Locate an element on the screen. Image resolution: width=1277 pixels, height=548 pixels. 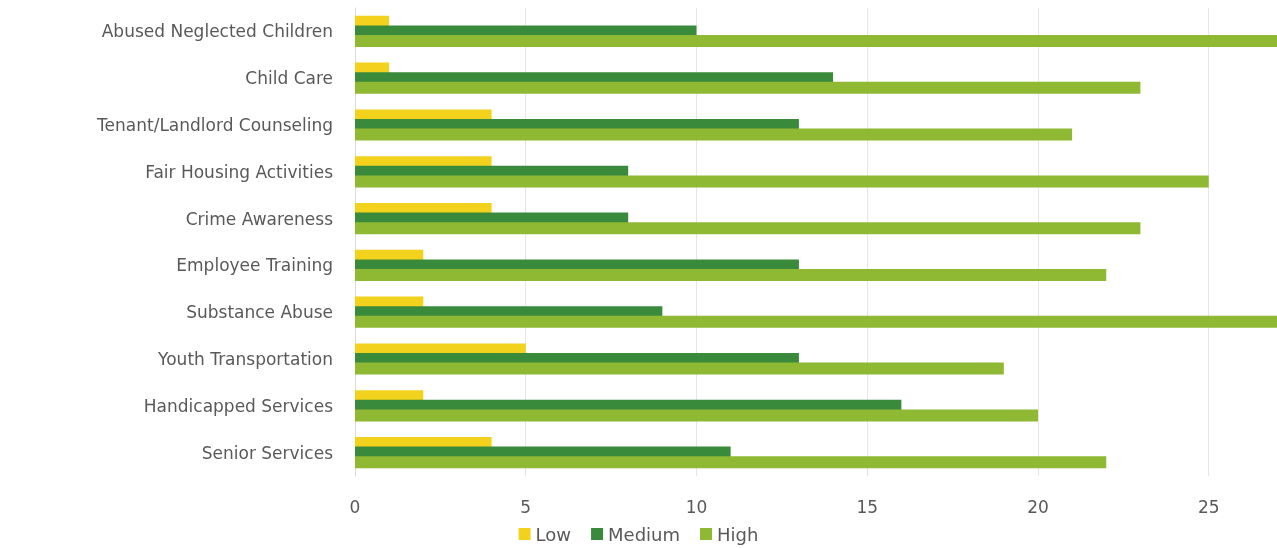
x-tick-label: 25 is located at coordinates (1208, 506).